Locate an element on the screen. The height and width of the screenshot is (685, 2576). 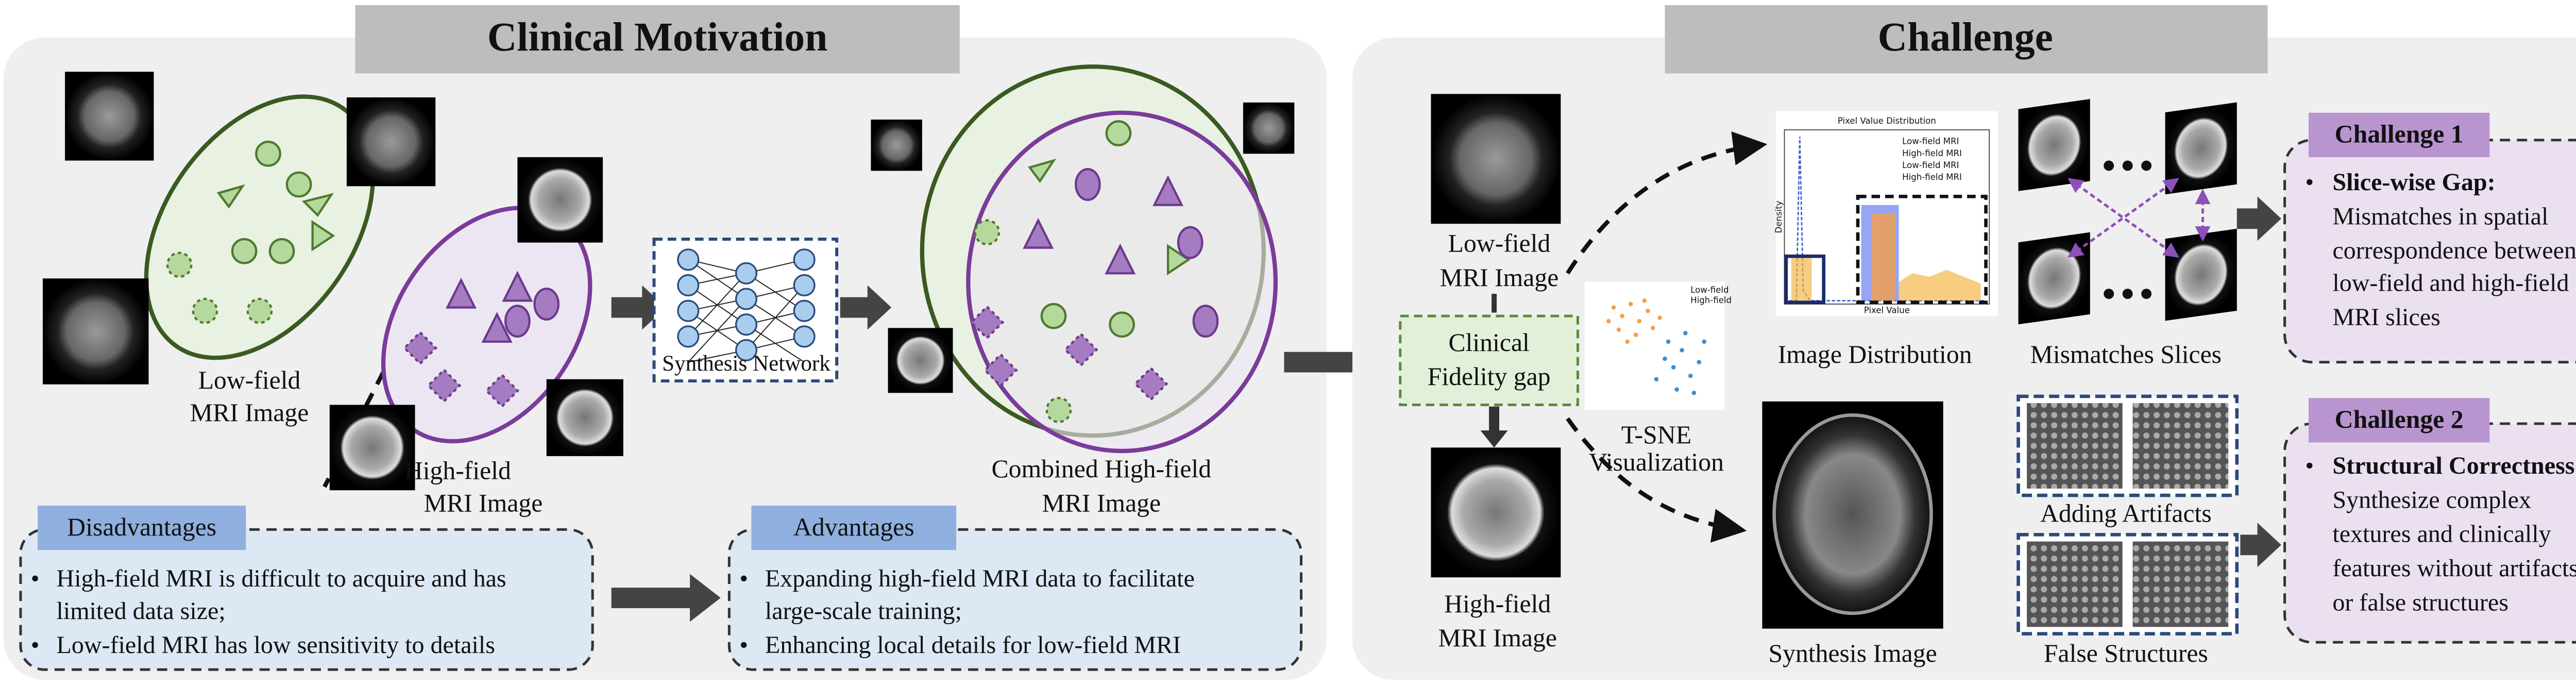
combined-cluster is located at coordinates (1083, 259).